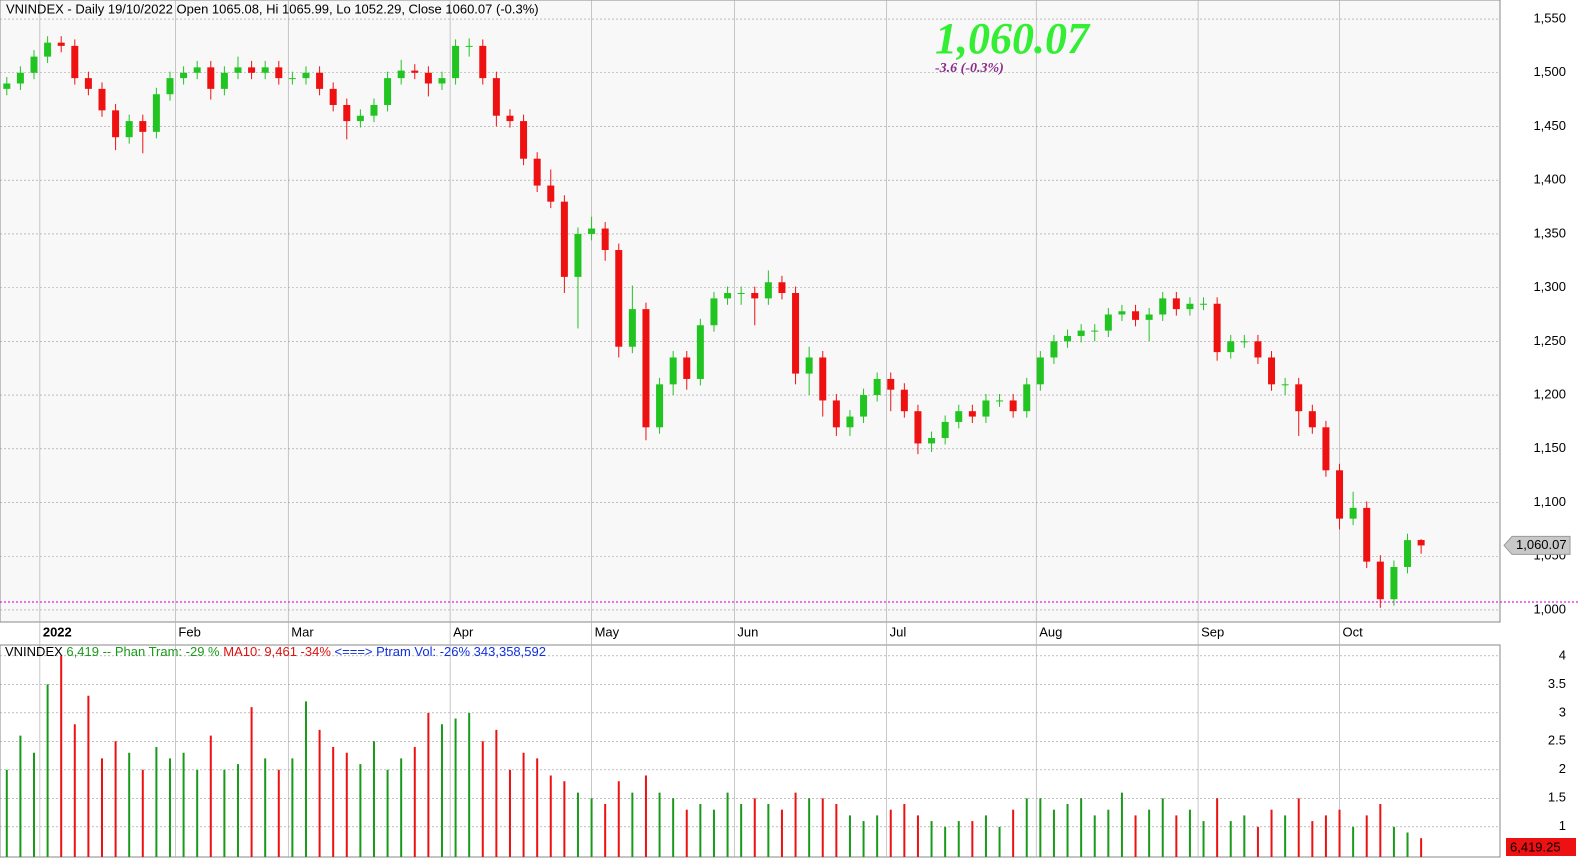 This screenshot has width=1578, height=863. I want to click on y-tick-label: 1,100, so click(1549, 501).